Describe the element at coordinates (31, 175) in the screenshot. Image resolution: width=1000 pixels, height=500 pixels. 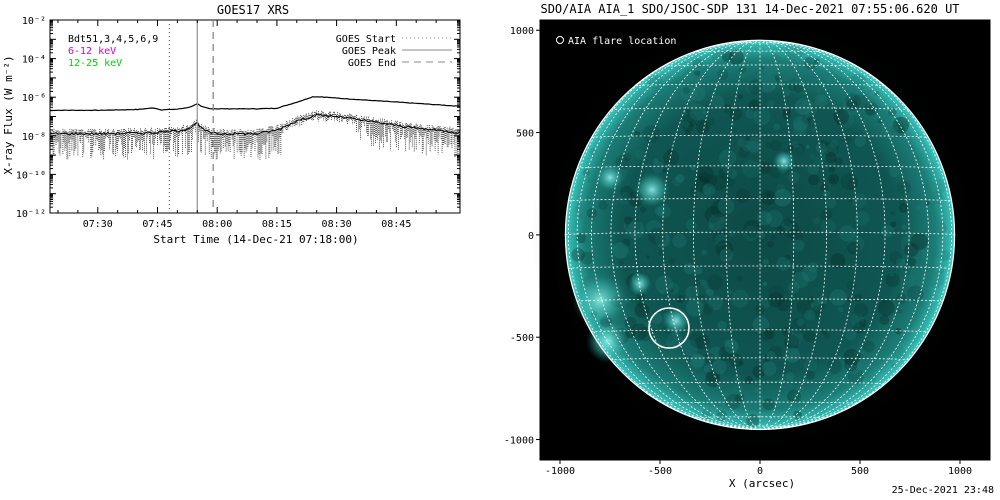
I see `goes-y-tick-label: 10⁻¹⁰` at that location.